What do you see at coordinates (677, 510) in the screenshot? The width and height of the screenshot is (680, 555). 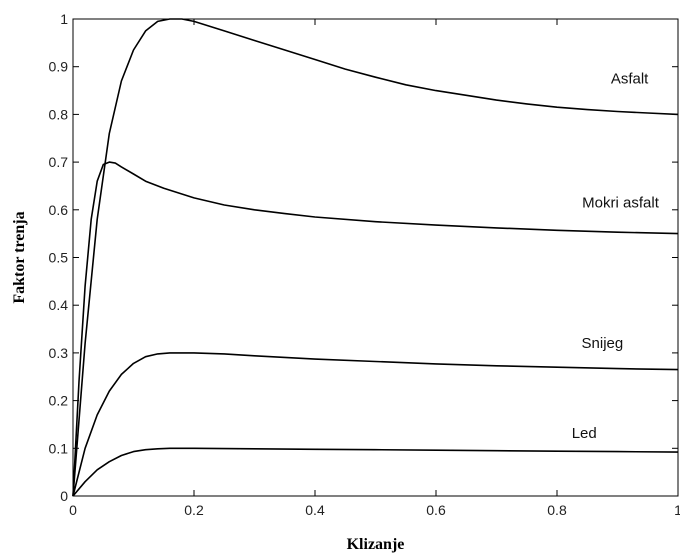 I see `x-tick-label: 1` at bounding box center [677, 510].